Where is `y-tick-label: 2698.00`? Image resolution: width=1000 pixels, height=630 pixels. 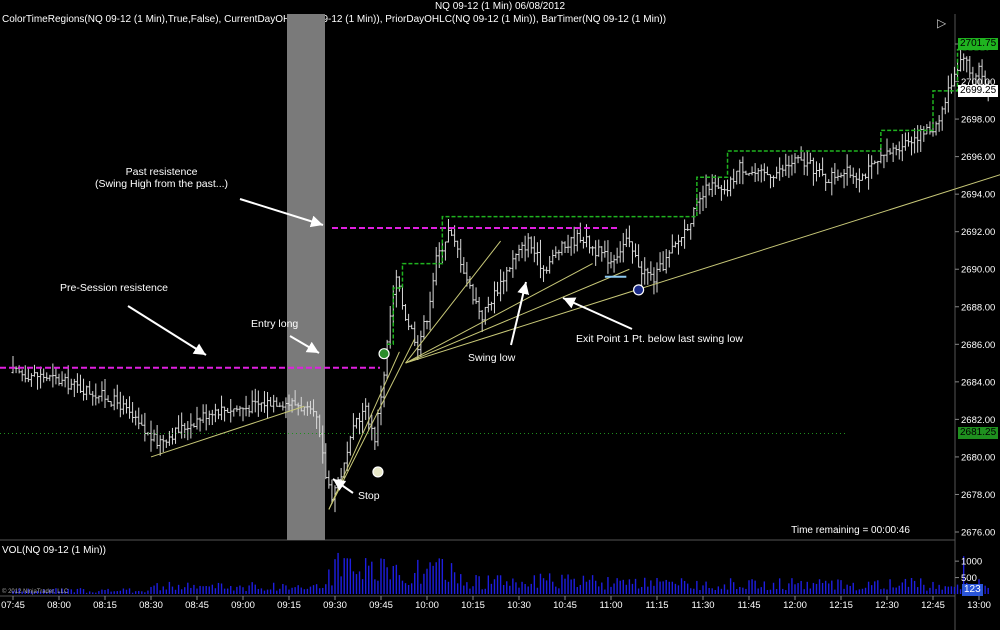 y-tick-label: 2698.00 is located at coordinates (978, 120).